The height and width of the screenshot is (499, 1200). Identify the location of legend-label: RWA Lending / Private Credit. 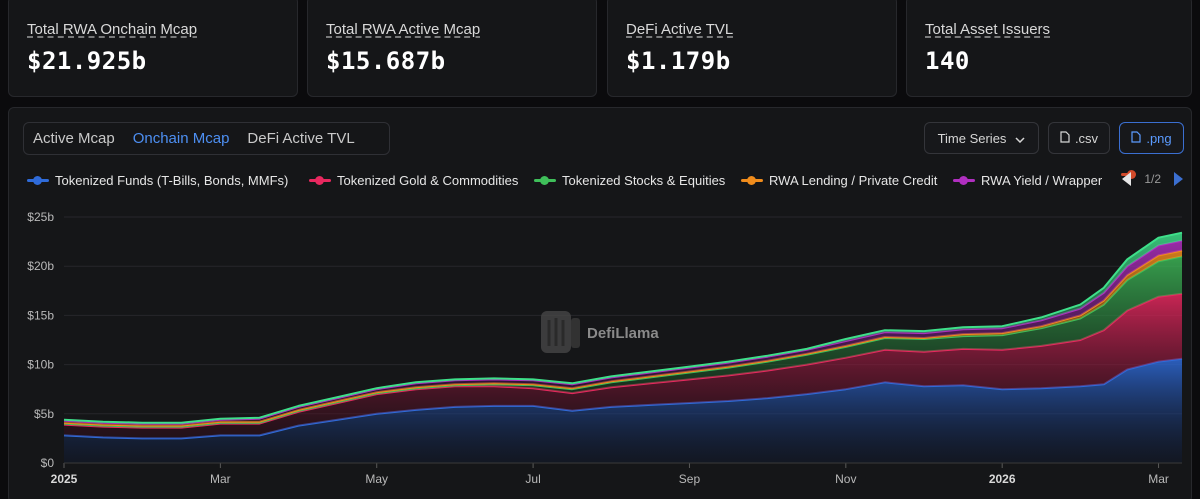
(853, 180).